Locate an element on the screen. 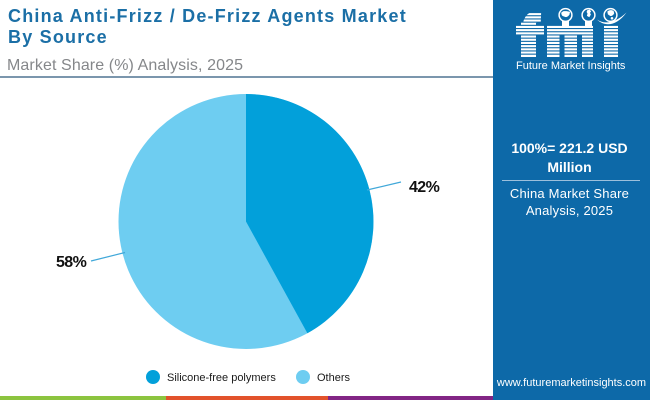 The image size is (650, 400). svg-text: Future Market Insights is located at coordinates (571, 66).